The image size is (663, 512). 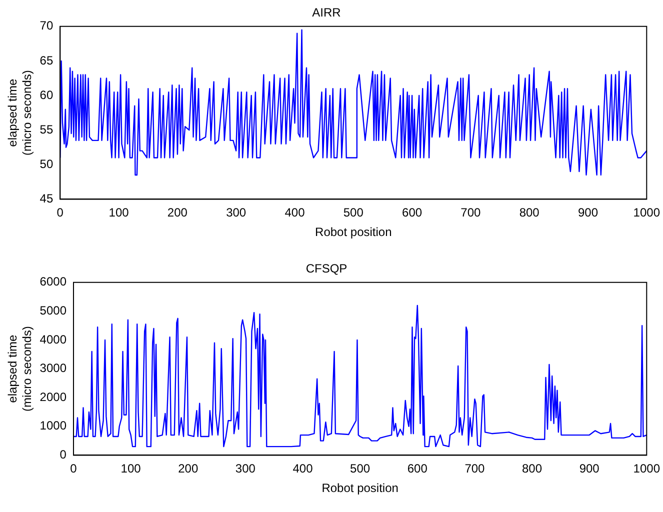 What do you see at coordinates (327, 269) in the screenshot?
I see `chart-title: CFSQP` at bounding box center [327, 269].